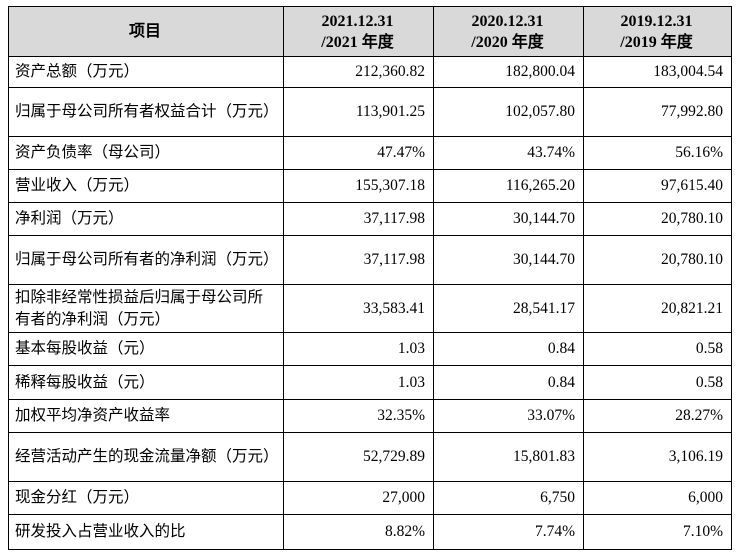 This screenshot has height=558, width=738. I want to click on header-line: 2019.12.31, so click(656, 21).